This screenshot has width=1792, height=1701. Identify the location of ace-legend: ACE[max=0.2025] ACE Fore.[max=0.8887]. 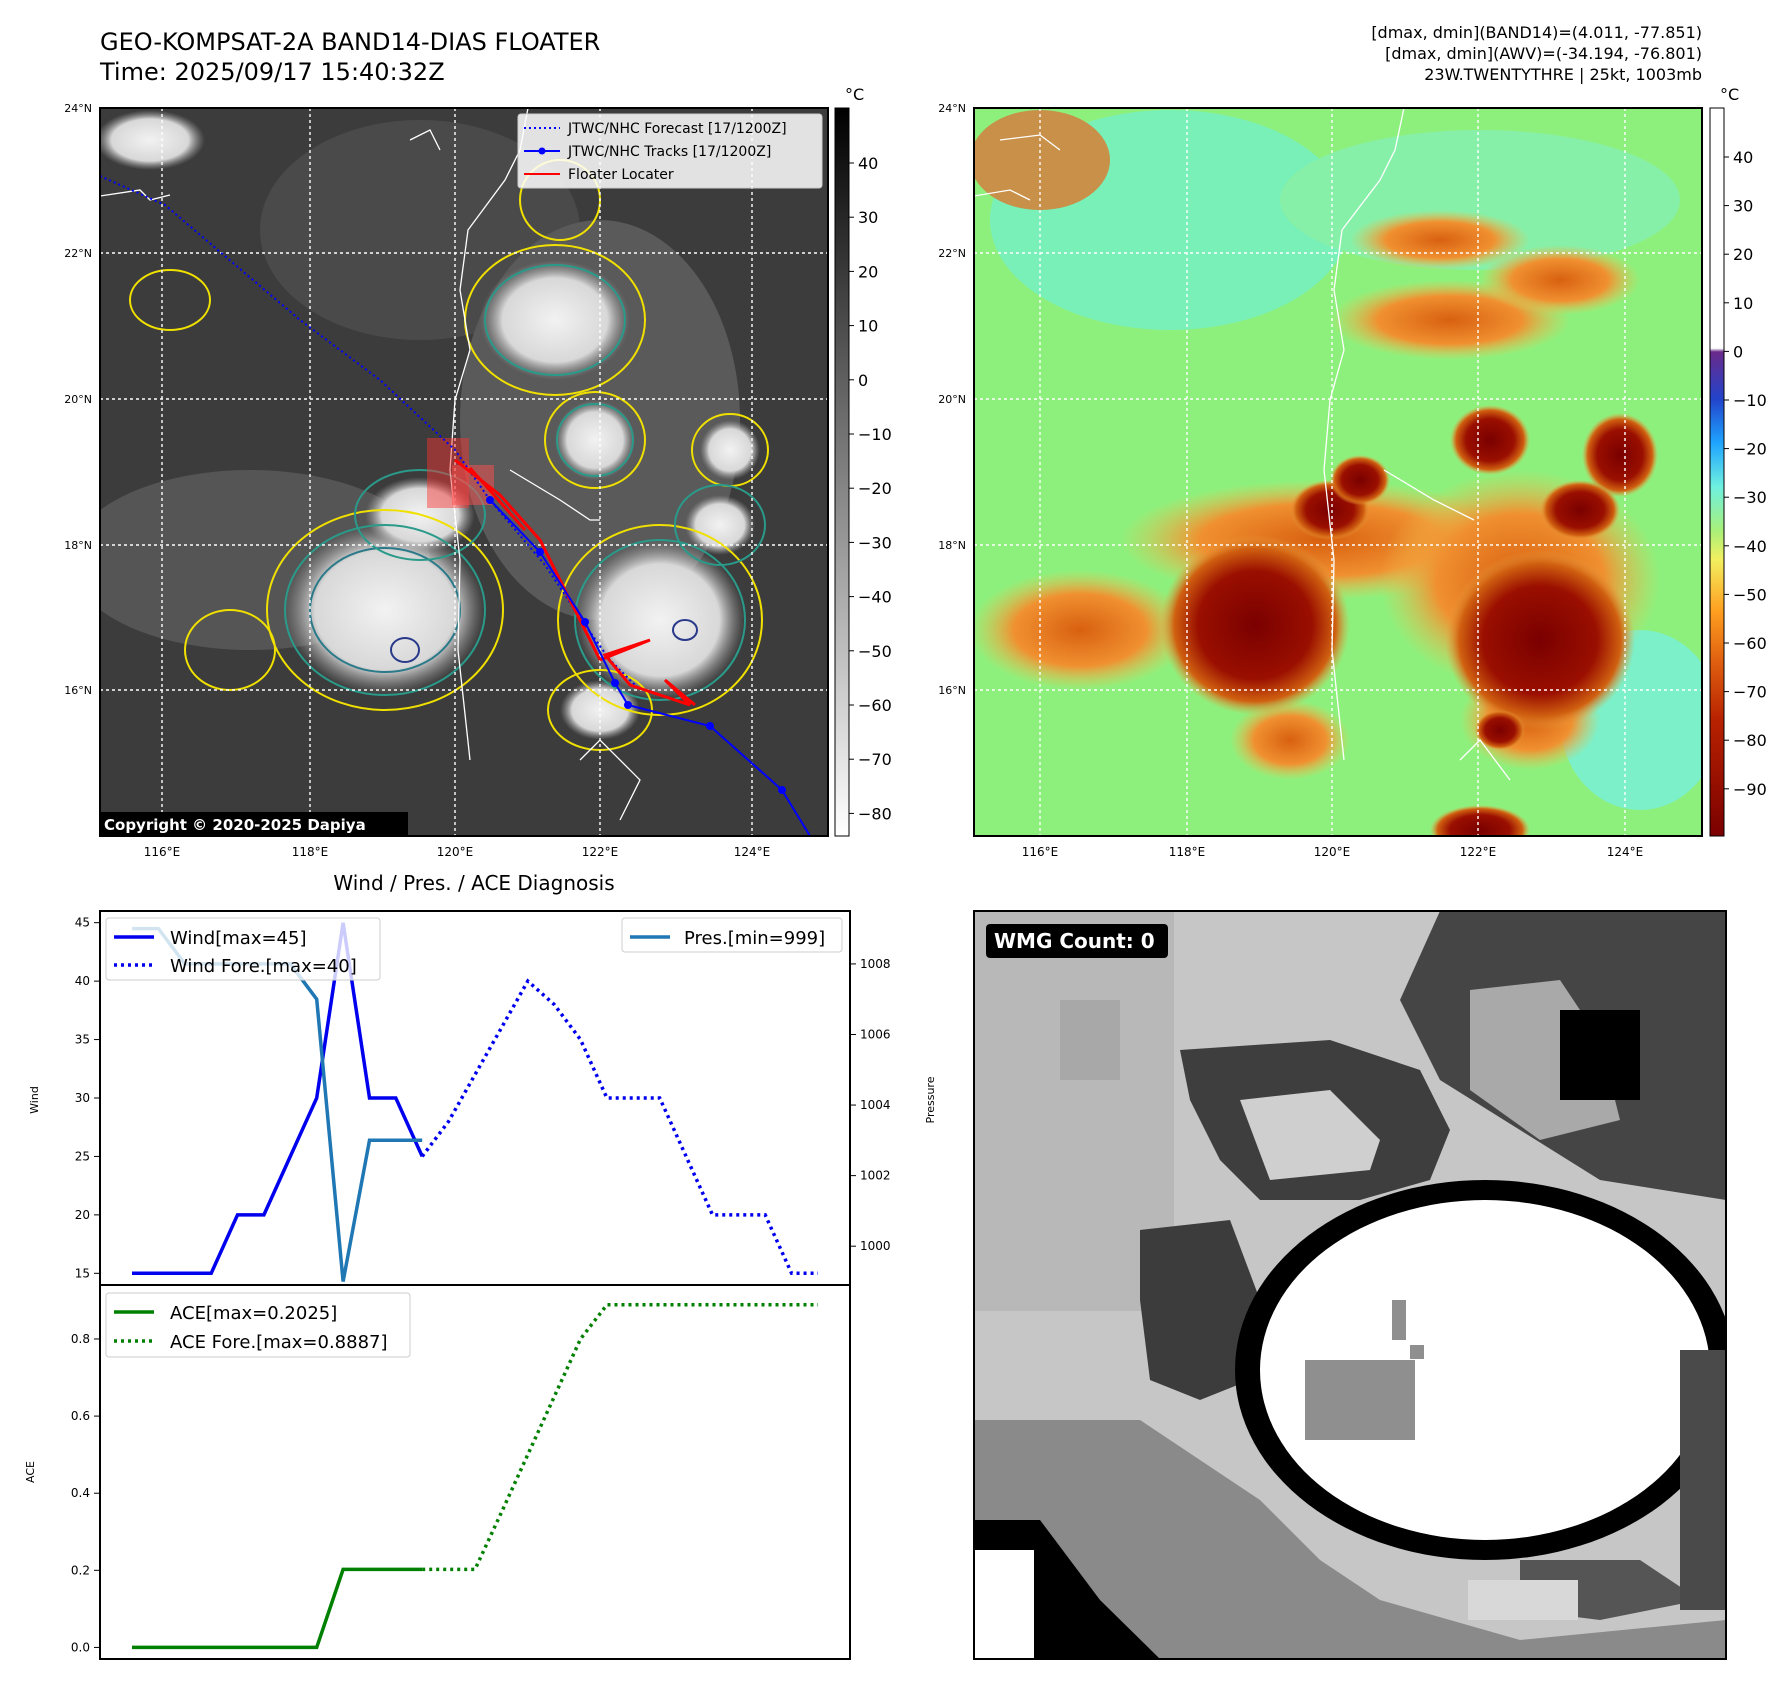
(258, 1325).